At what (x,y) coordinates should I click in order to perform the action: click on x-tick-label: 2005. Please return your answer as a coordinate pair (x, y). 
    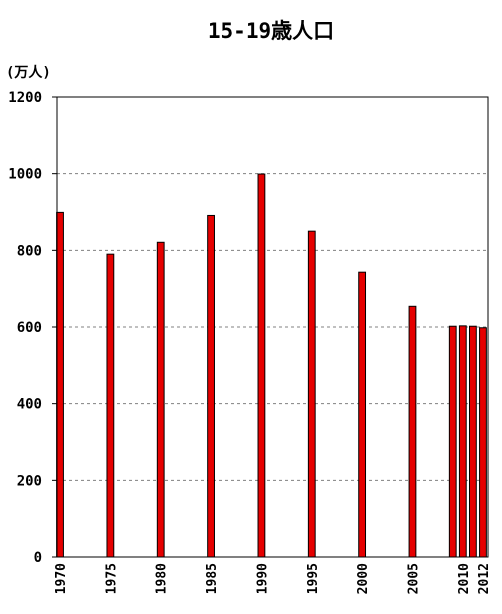
    Looking at the image, I should click on (413, 578).